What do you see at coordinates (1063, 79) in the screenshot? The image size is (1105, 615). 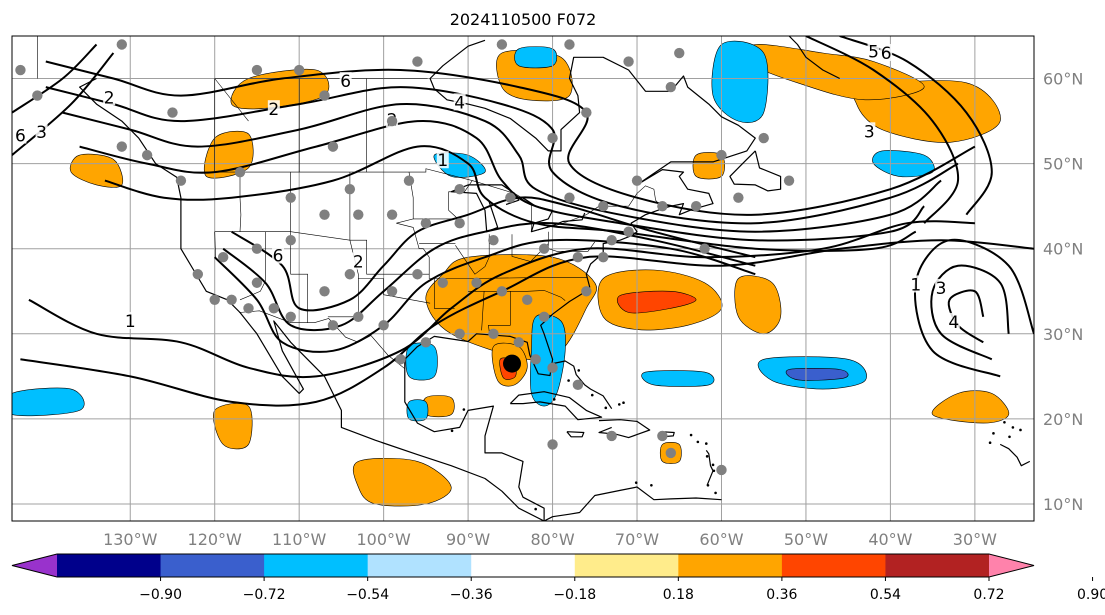 I see `lat-tick-label: 60°N` at bounding box center [1063, 79].